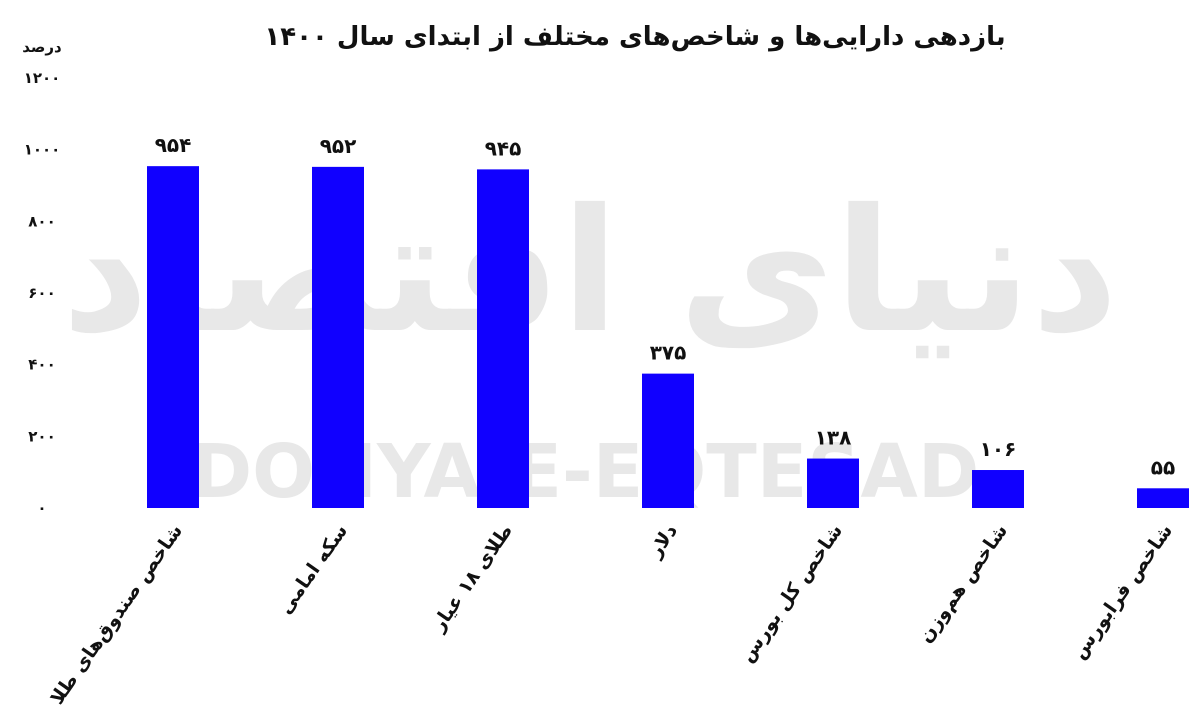  Describe the element at coordinates (472, 578) in the screenshot. I see `x-category-label: طلای ۱۸ عیار` at that location.